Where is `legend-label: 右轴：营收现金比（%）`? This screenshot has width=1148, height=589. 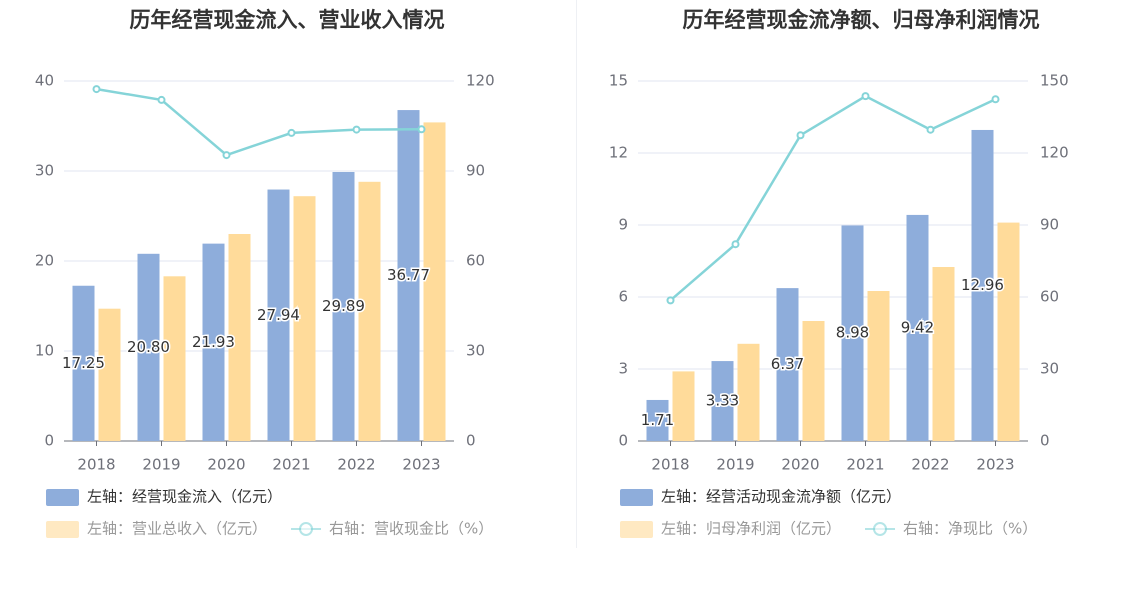
legend-label: 右轴：营收现金比（%） is located at coordinates (411, 529).